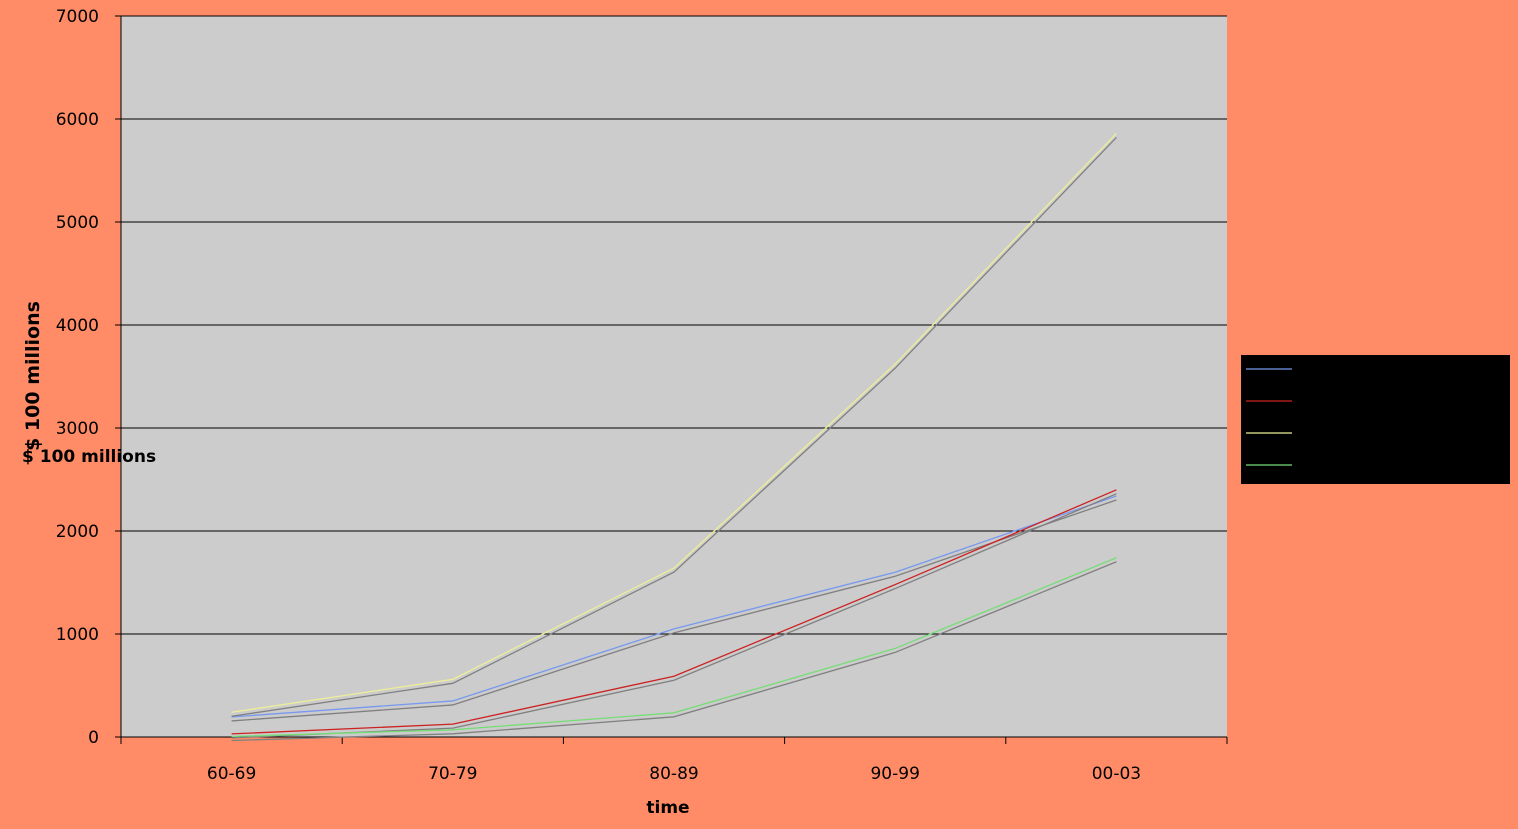 Image resolution: width=1518 pixels, height=829 pixels. I want to click on series-4-shadow, so click(674, 651).